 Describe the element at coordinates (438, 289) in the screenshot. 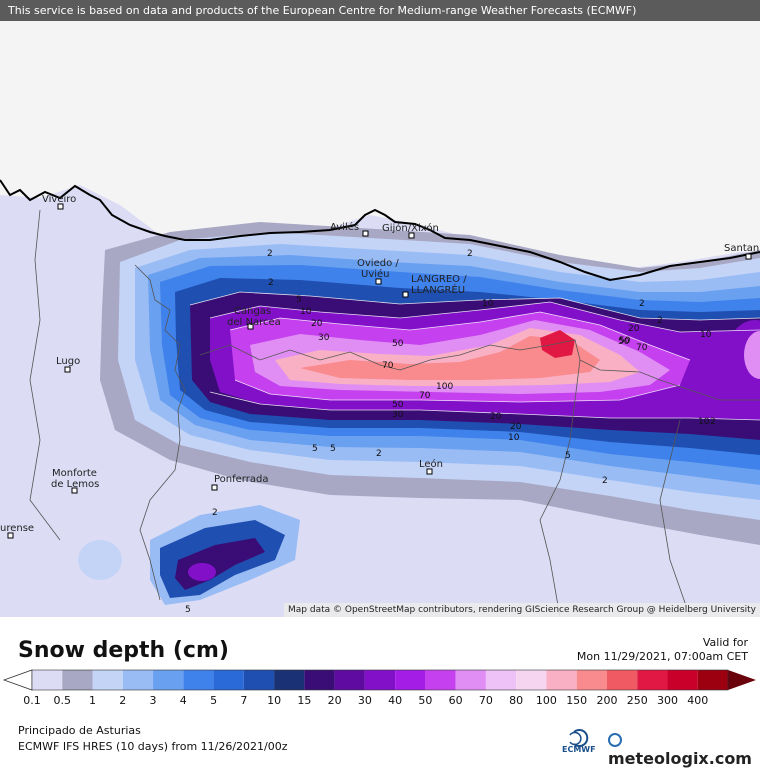

I see `city-langreo-2: LLANGRÉU` at that location.